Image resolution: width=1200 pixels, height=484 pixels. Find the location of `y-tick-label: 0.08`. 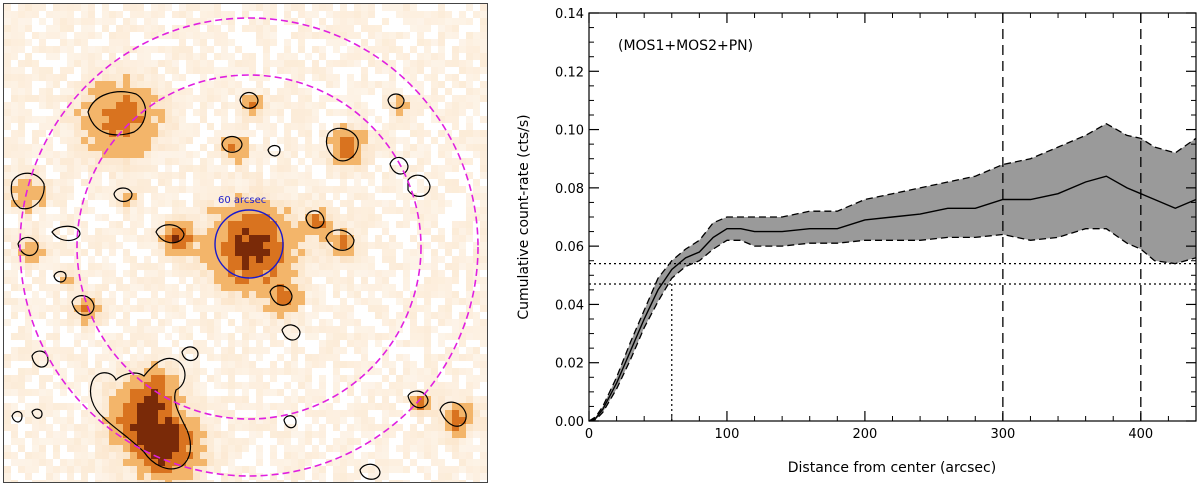

y-tick-label: 0.08 is located at coordinates (569, 189).